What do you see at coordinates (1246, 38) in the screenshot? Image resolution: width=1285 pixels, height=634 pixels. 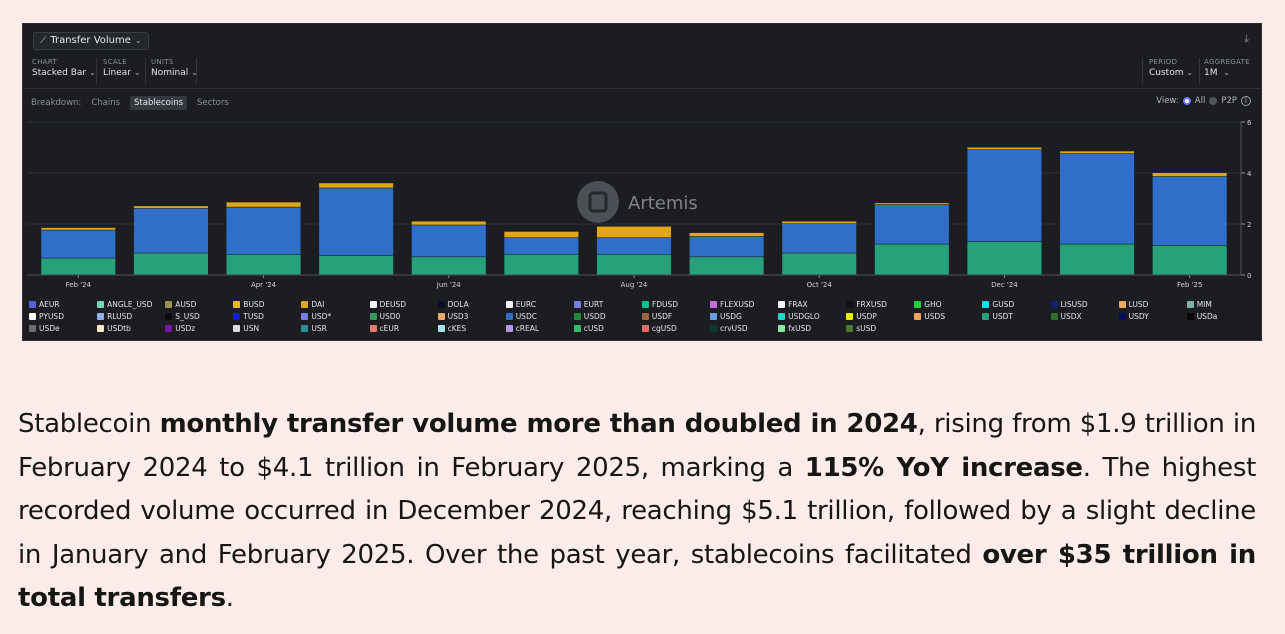 I see `download-icon: ⤓` at bounding box center [1246, 38].